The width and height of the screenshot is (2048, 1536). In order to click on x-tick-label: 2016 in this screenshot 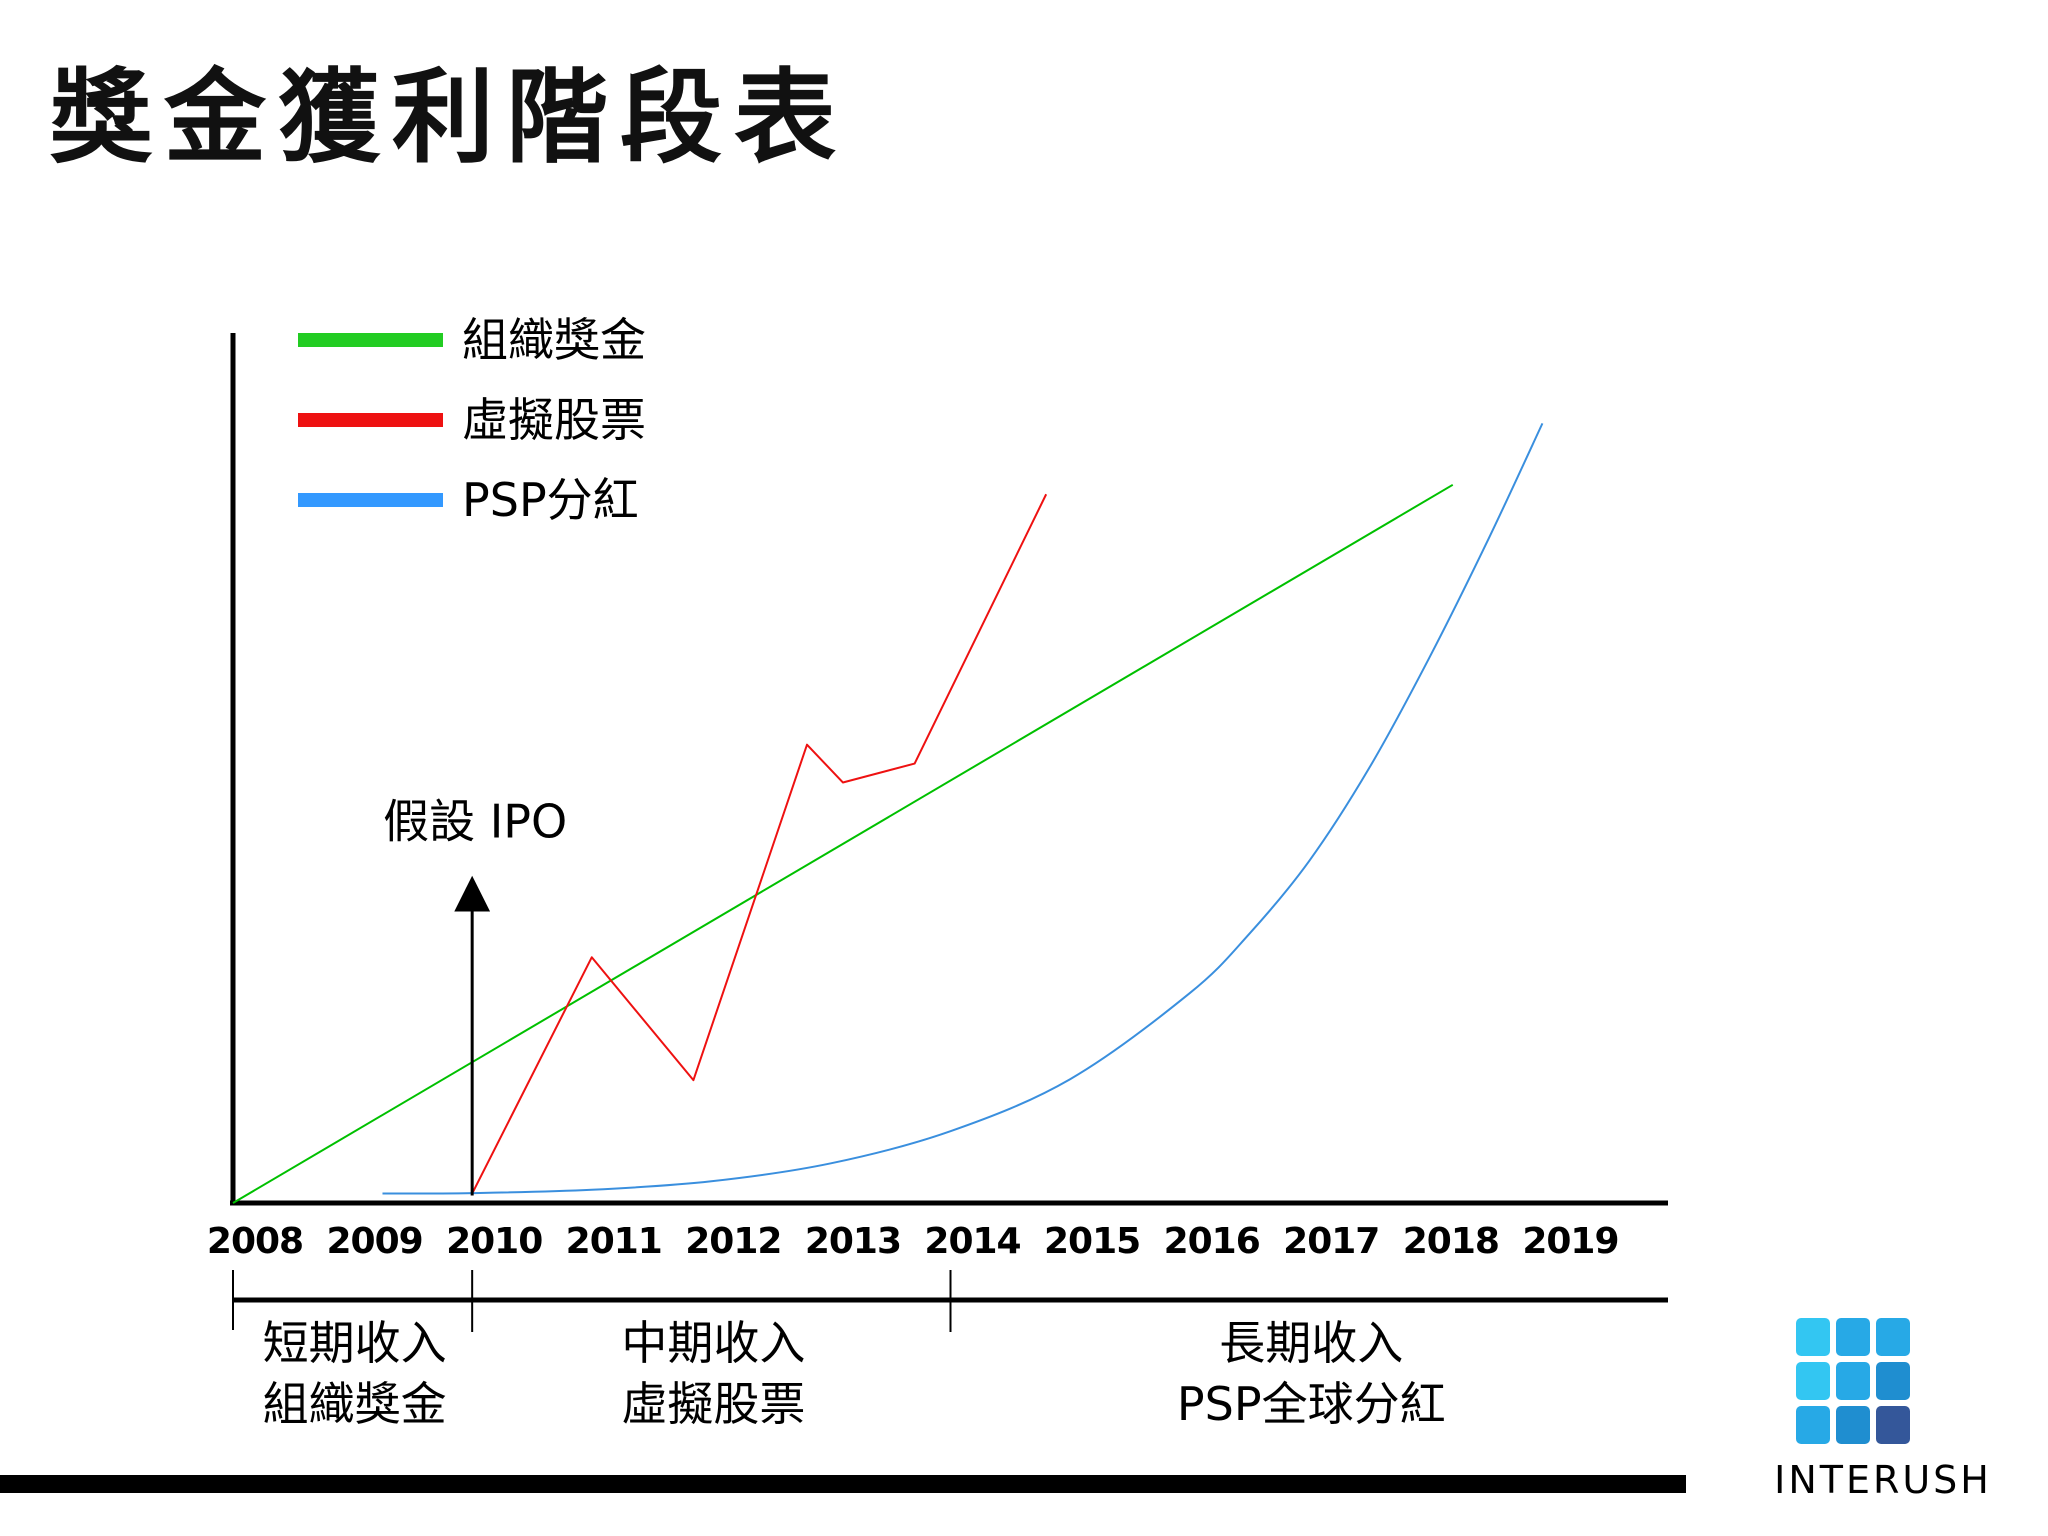, I will do `click(1212, 1241)`.